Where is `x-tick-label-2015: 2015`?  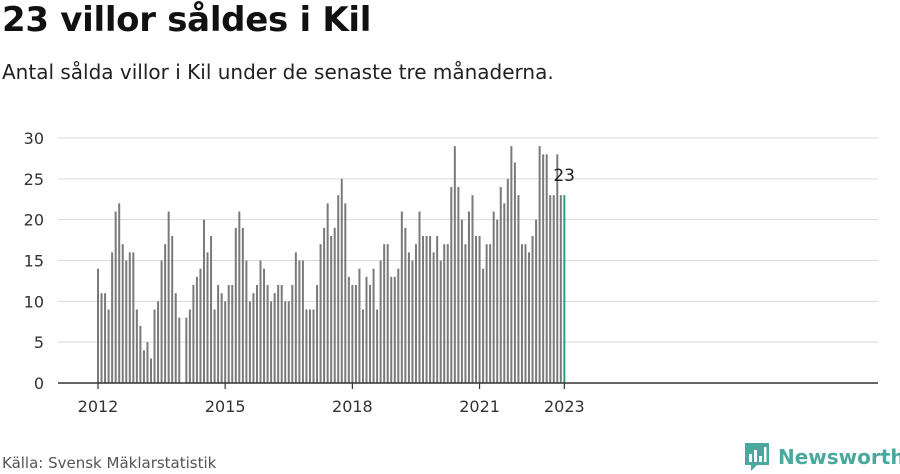
x-tick-label-2015: 2015 is located at coordinates (225, 406).